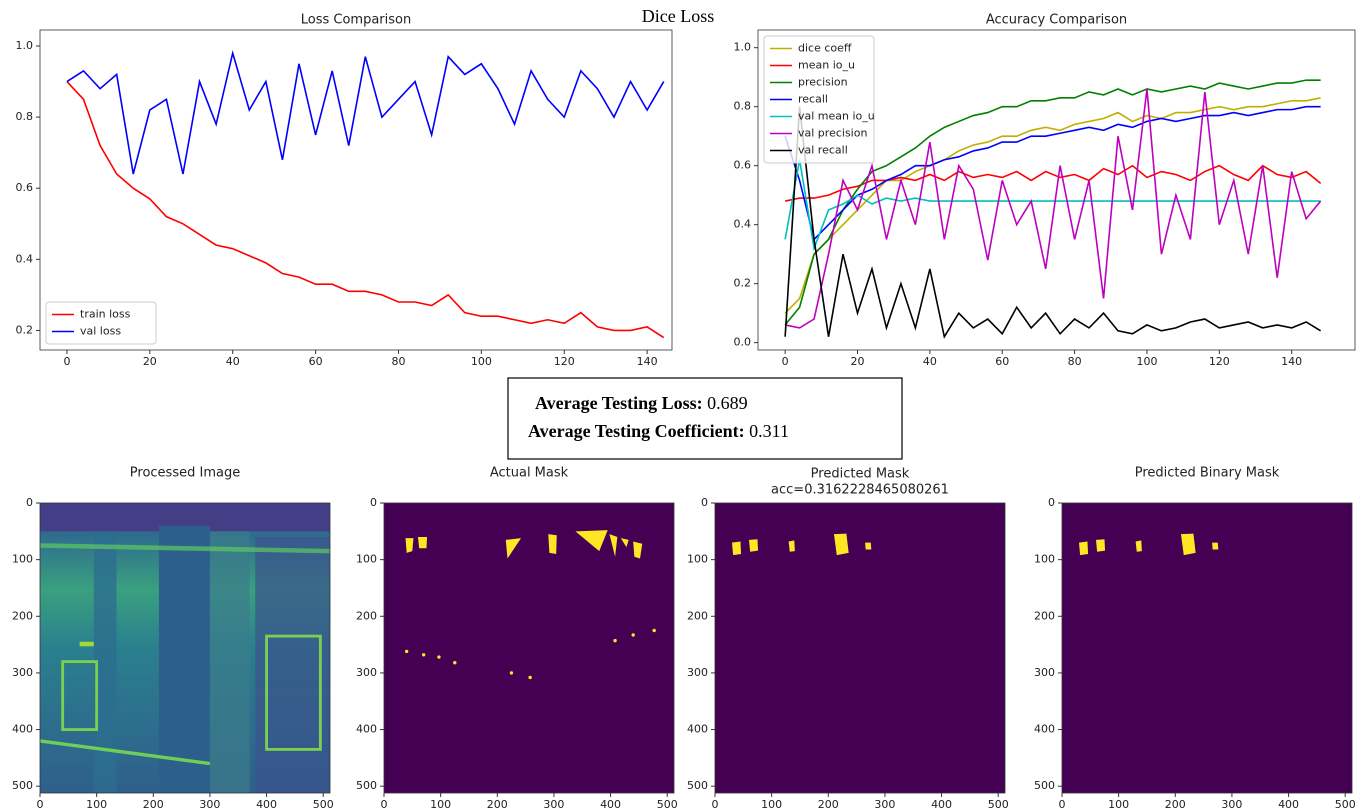  I want to click on legend-label: val recall, so click(823, 150).